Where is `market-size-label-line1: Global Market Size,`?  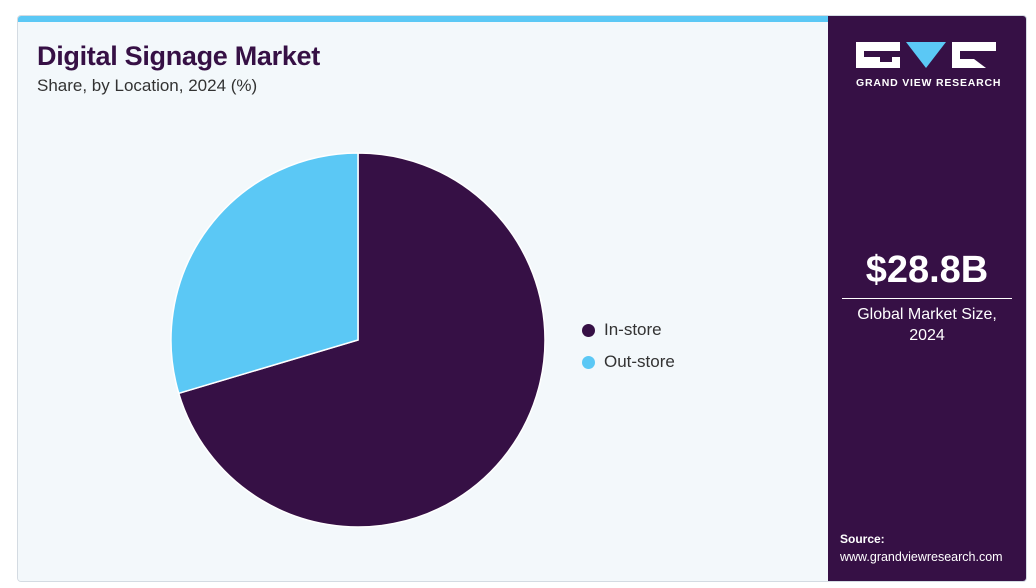 market-size-label-line1: Global Market Size, is located at coordinates (927, 314).